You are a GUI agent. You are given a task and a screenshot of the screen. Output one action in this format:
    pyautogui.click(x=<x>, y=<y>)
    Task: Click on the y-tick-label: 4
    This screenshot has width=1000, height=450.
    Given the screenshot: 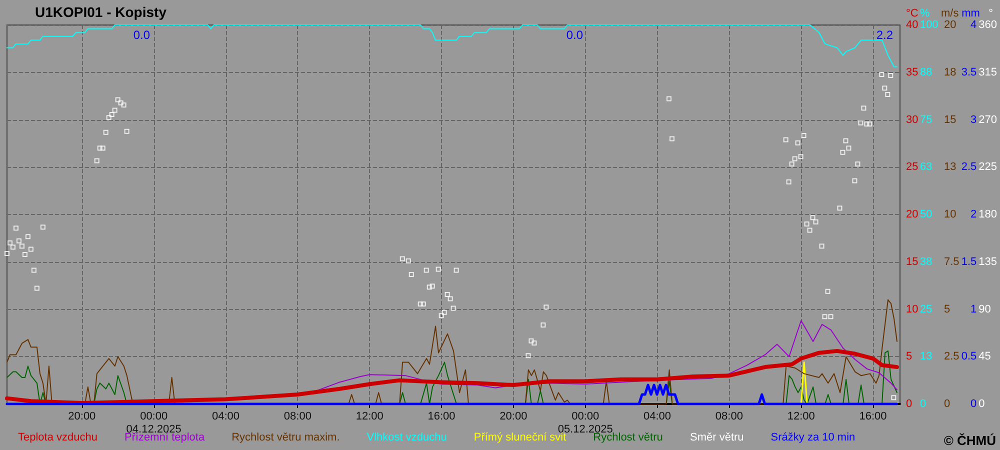 What is the action you would take?
    pyautogui.click(x=973, y=25)
    